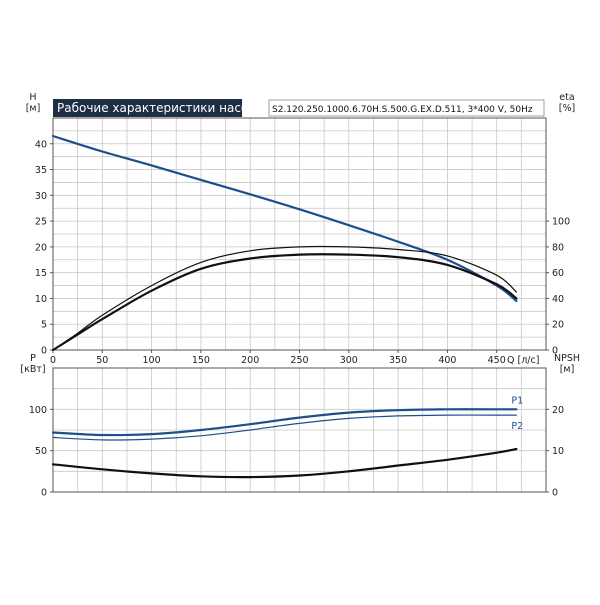  What do you see at coordinates (284, 302) in the screenshot?
I see `series-line-panel0-s2` at bounding box center [284, 302].